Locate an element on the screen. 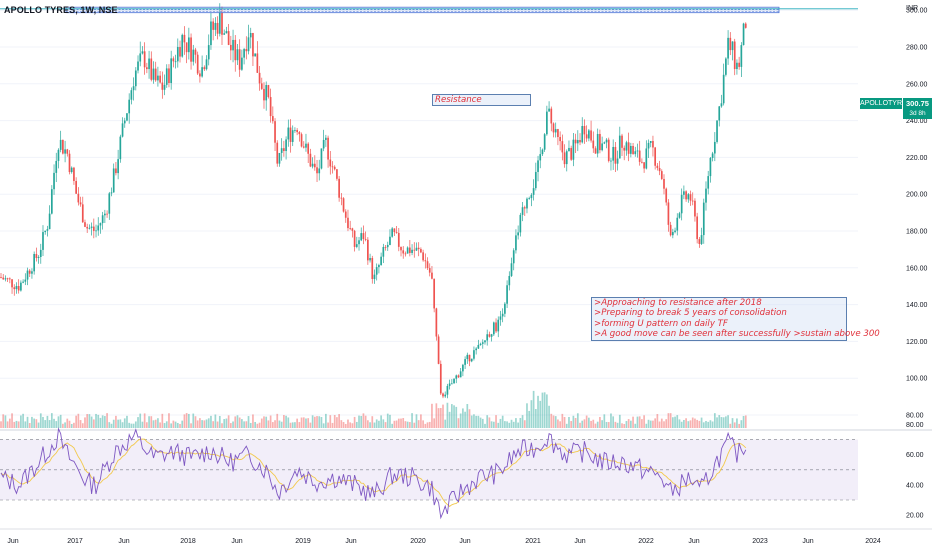 Image resolution: width=932 pixels, height=550 pixels. bar-countdown: 3d 8h is located at coordinates (917, 114).